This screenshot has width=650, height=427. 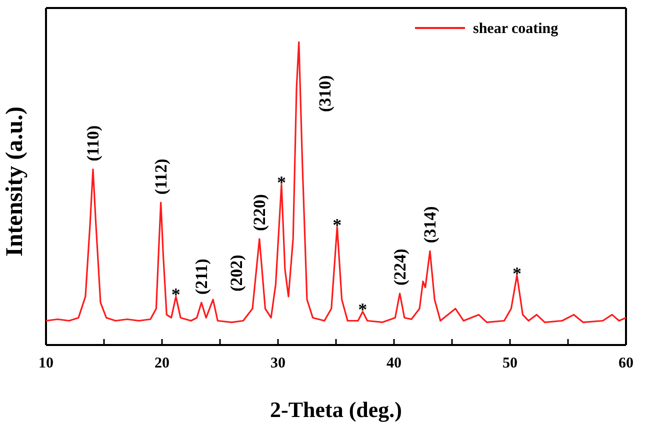 What do you see at coordinates (15, 181) in the screenshot?
I see `y-axis-title: Intensity (a.u.)` at bounding box center [15, 181].